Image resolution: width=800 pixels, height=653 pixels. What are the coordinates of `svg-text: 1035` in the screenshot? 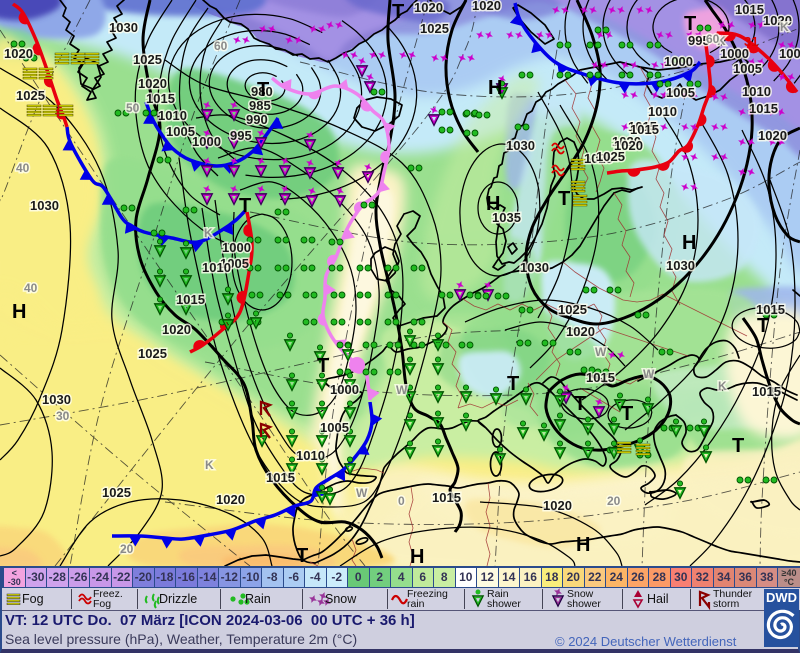 It's located at (506, 217).